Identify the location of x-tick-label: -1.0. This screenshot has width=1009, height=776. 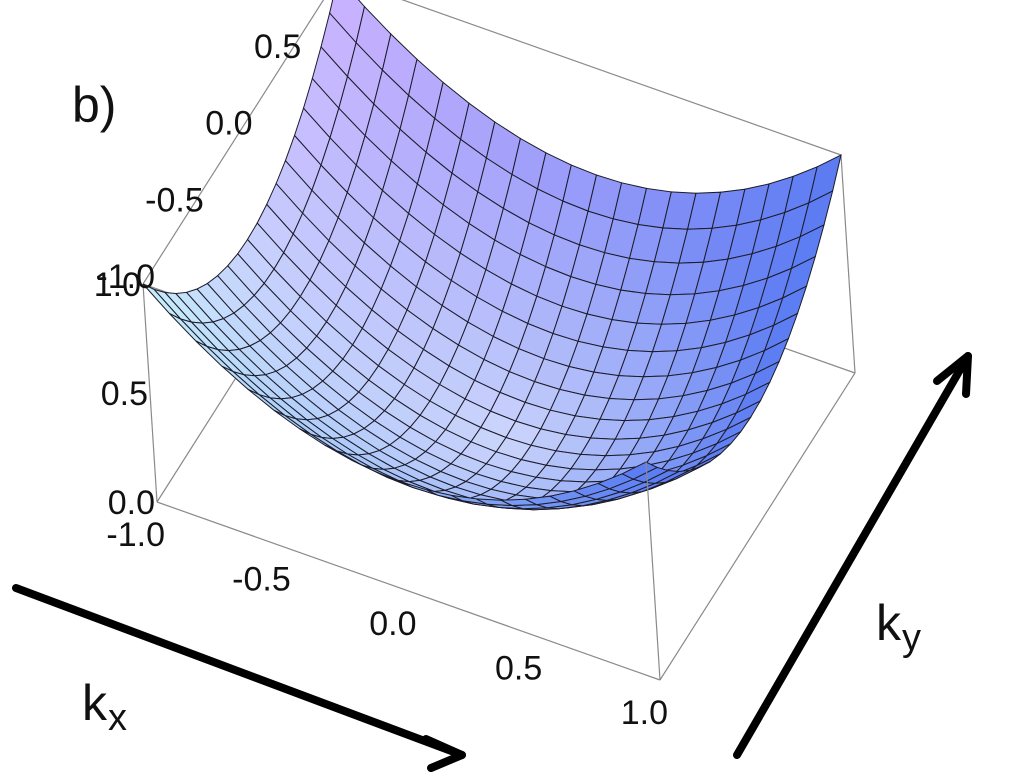
(135, 535).